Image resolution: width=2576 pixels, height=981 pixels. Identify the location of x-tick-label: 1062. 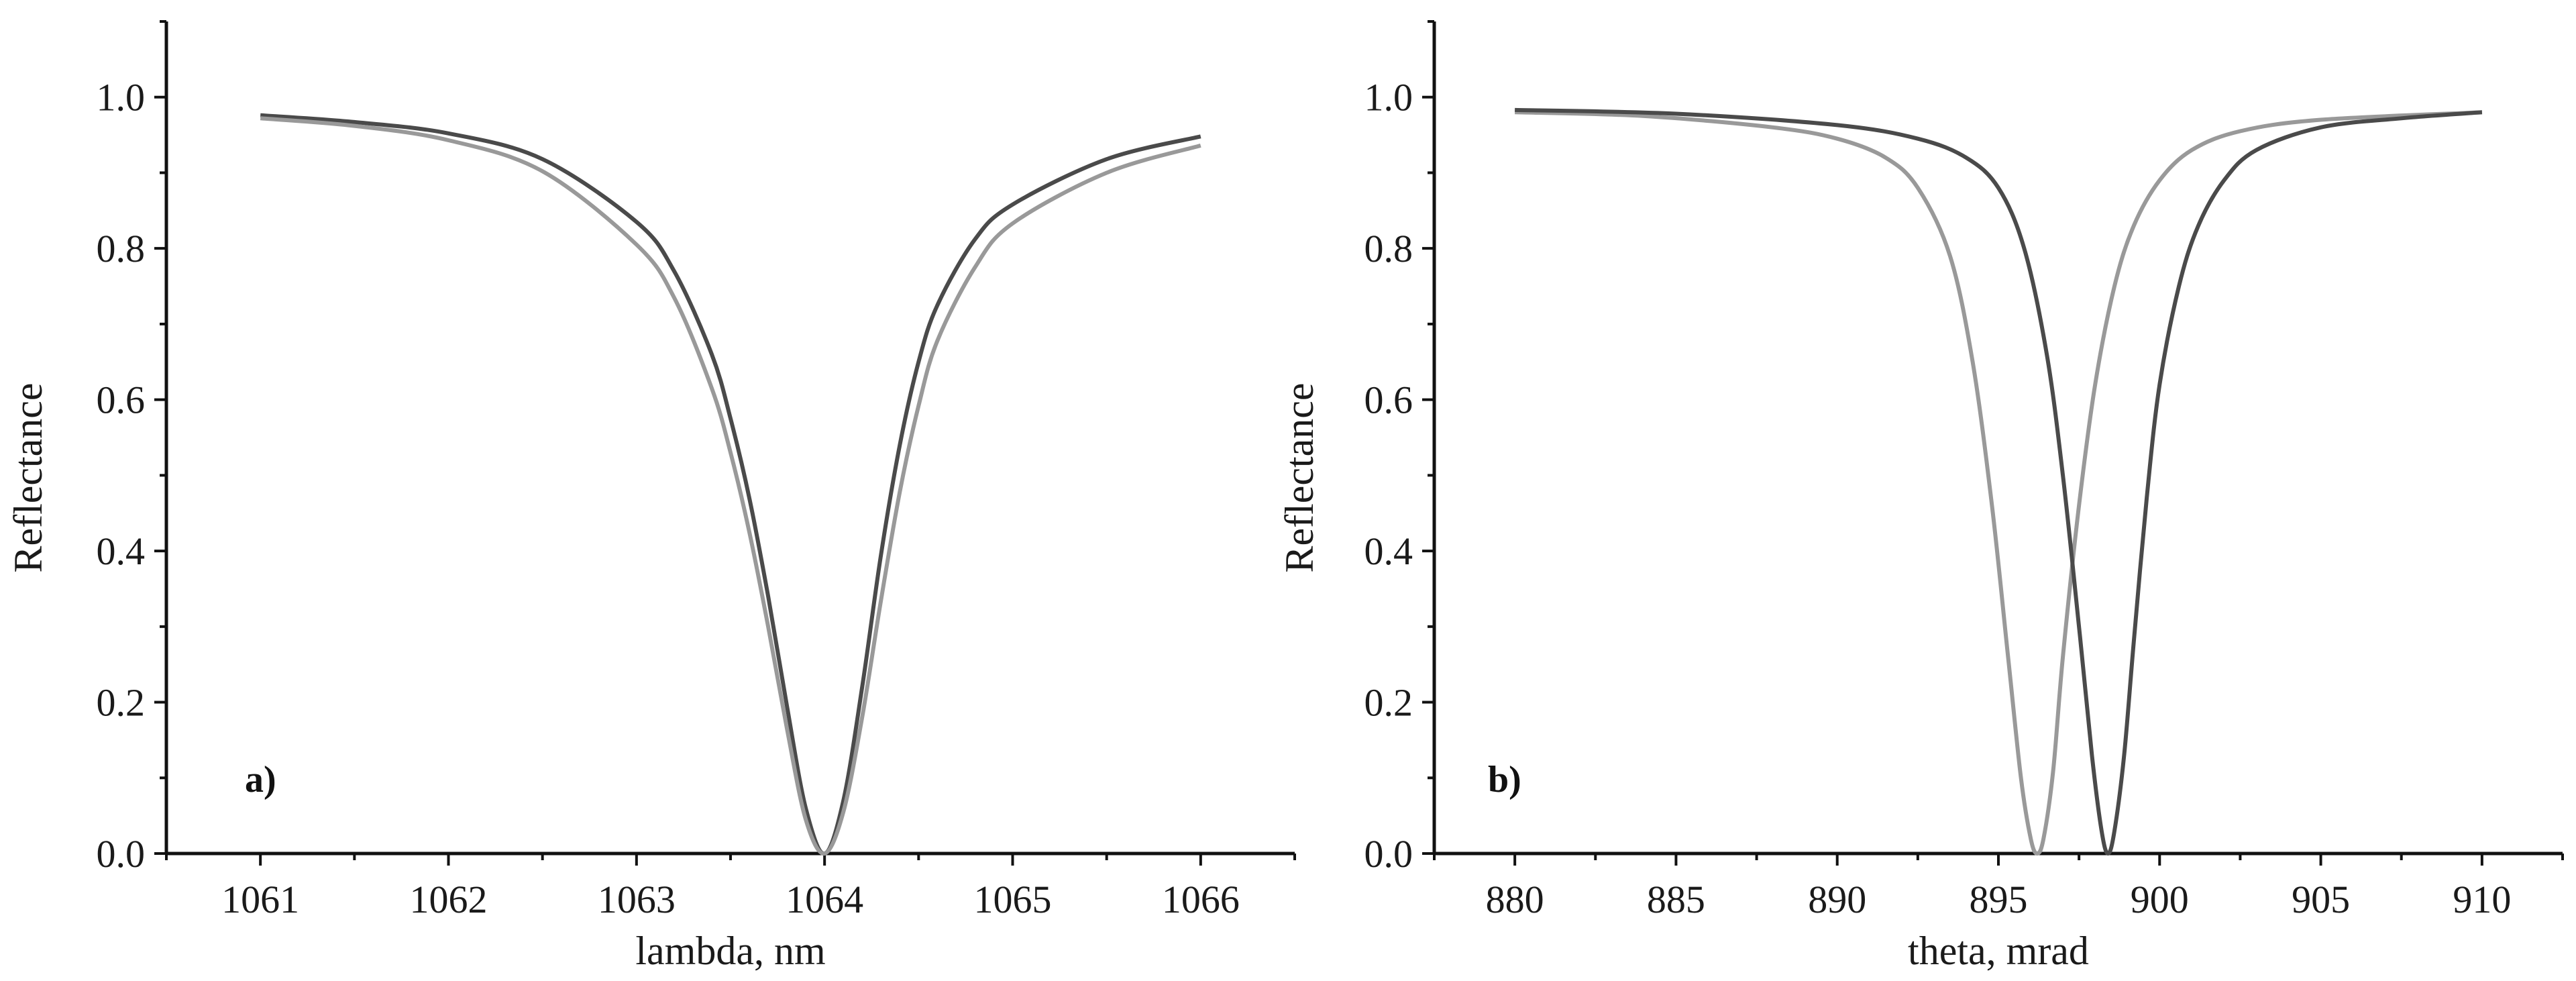
(449, 899).